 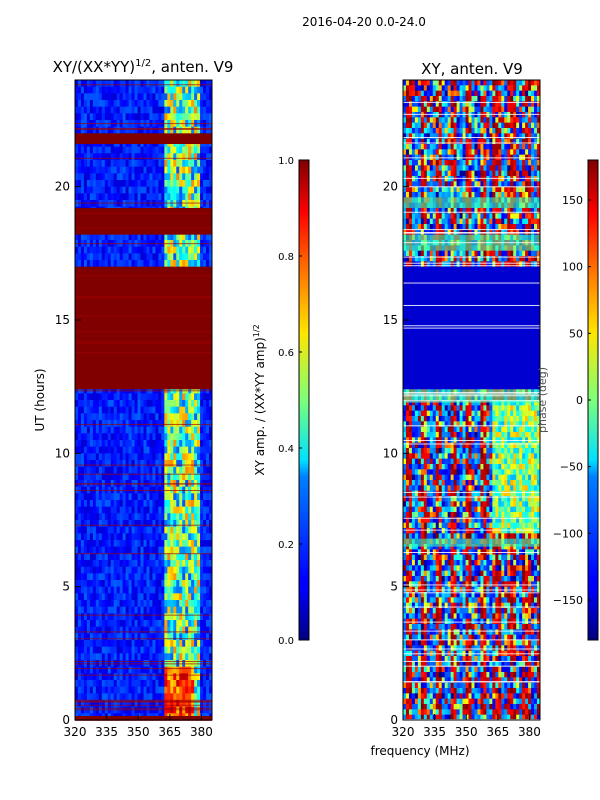 I want to click on left-title-tail: , anten. V9, so click(x=192, y=67).